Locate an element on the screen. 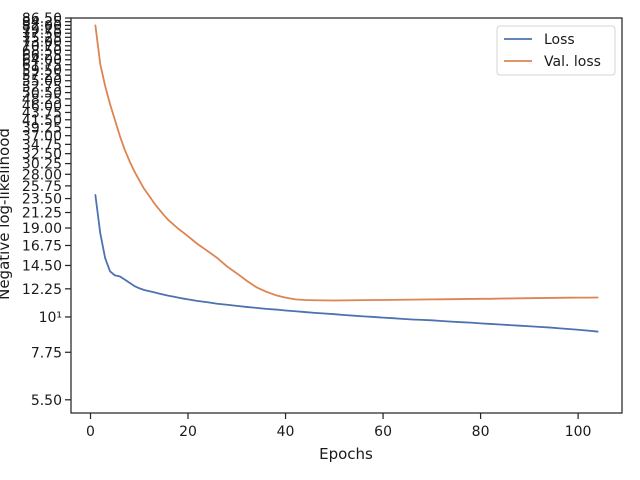 This screenshot has height=480, width=640. legend-label: Loss is located at coordinates (559, 40).